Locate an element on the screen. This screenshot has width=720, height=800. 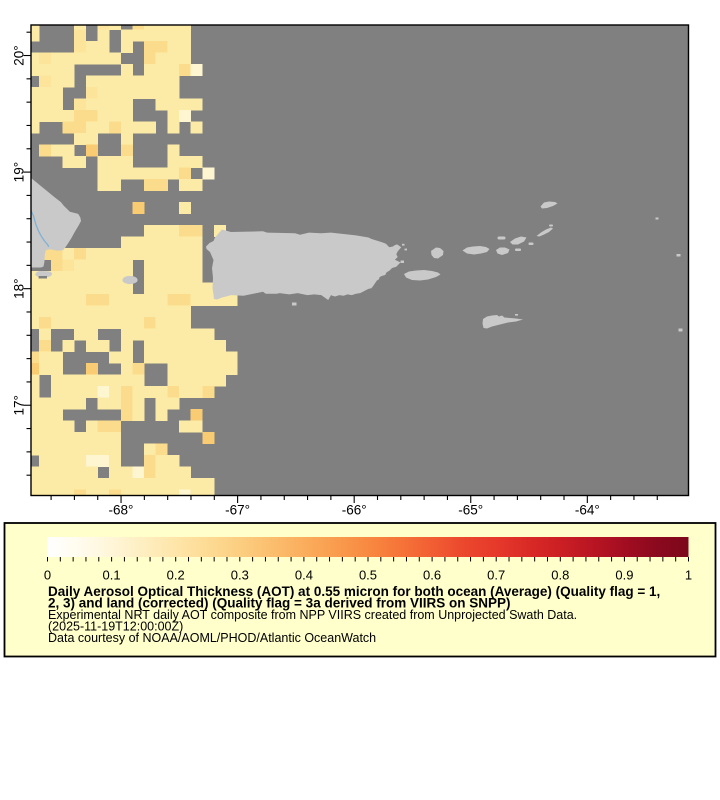
svg-text: 0.5 is located at coordinates (368, 575).